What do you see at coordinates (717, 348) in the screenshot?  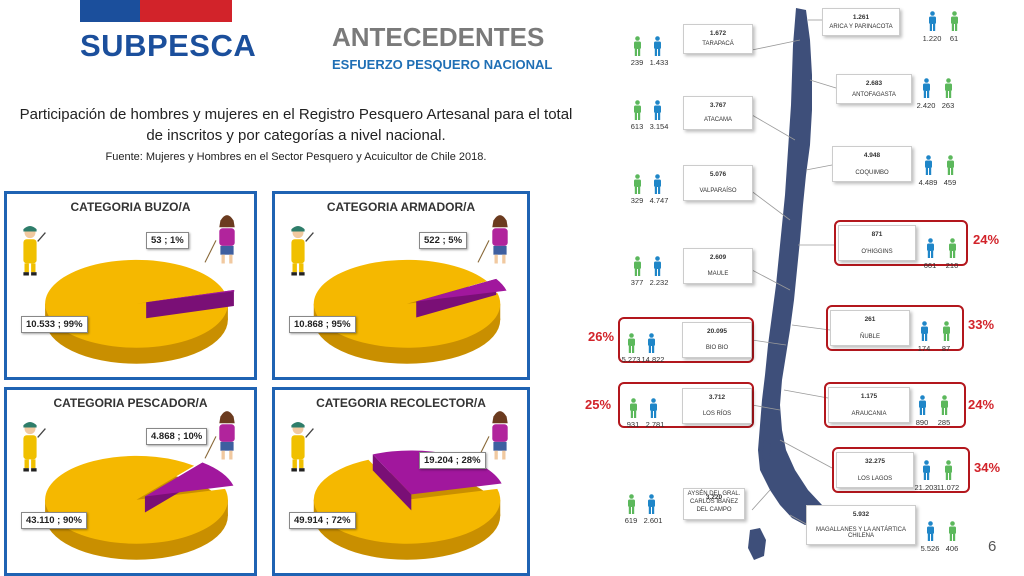 I see `region-name: BIO BIO` at bounding box center [717, 348].